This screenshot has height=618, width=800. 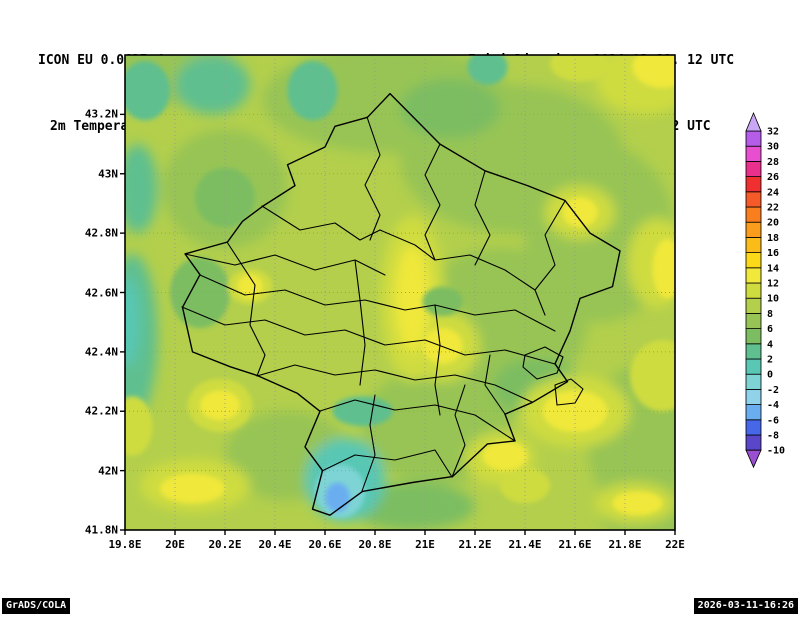 What do you see at coordinates (101, 530) in the screenshot?
I see `y-axis-label: 41.8N` at bounding box center [101, 530].